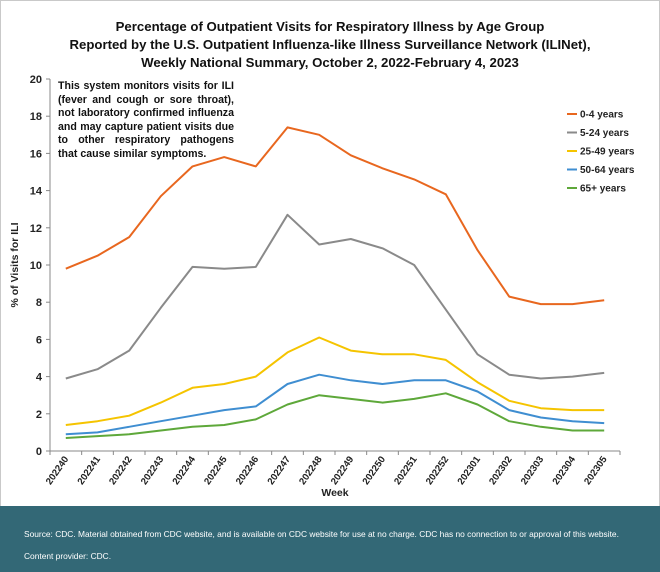 This screenshot has height=572, width=660. What do you see at coordinates (36, 154) in the screenshot?
I see `y-tick-label: 16` at bounding box center [36, 154].